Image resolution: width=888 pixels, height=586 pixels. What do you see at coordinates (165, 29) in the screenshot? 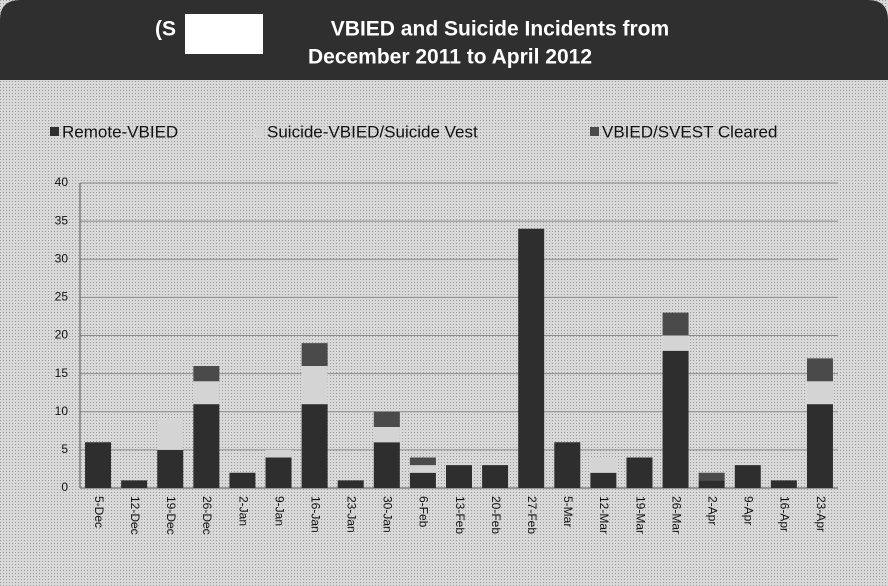
I see `title-prefix: (S` at bounding box center [165, 29].